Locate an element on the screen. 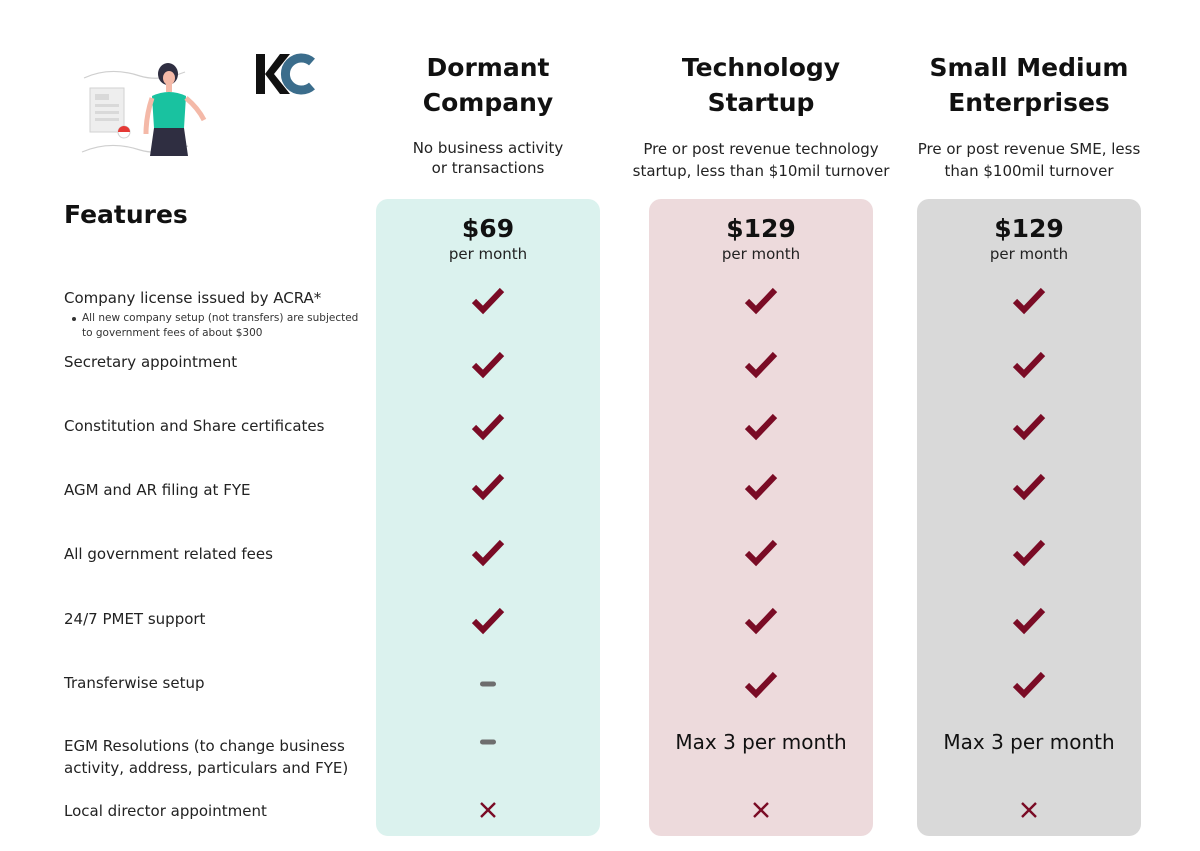 This screenshot has width=1200, height=851. plan-description-line: startup, less than $10mil turnover is located at coordinates (761, 171).